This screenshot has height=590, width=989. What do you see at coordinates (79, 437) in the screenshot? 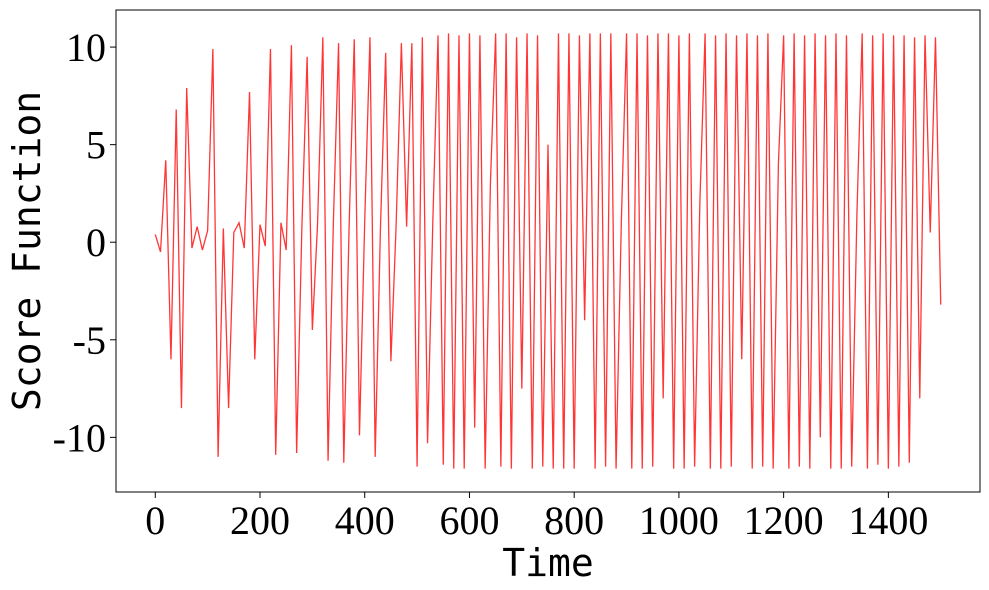
I see `y-tick-label: -10` at bounding box center [79, 437].